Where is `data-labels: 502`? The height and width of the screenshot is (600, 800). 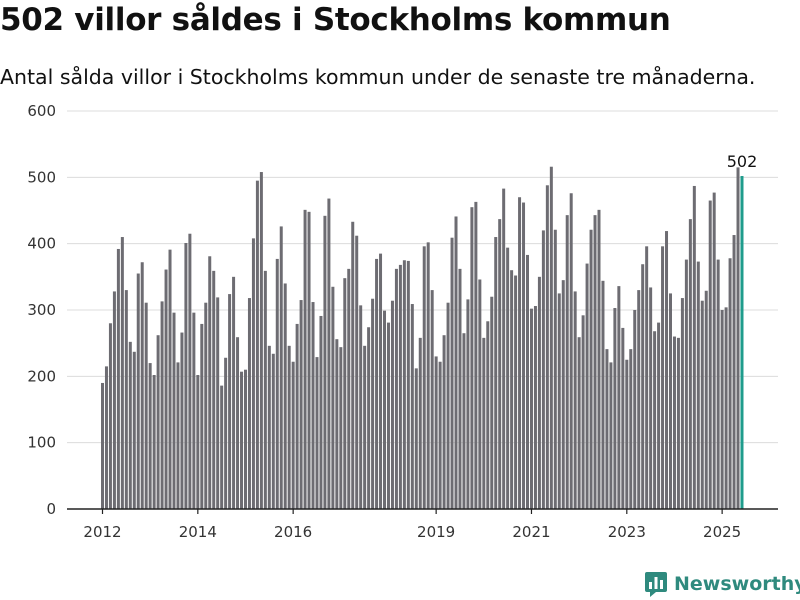
data-labels: 502 is located at coordinates (742, 161).